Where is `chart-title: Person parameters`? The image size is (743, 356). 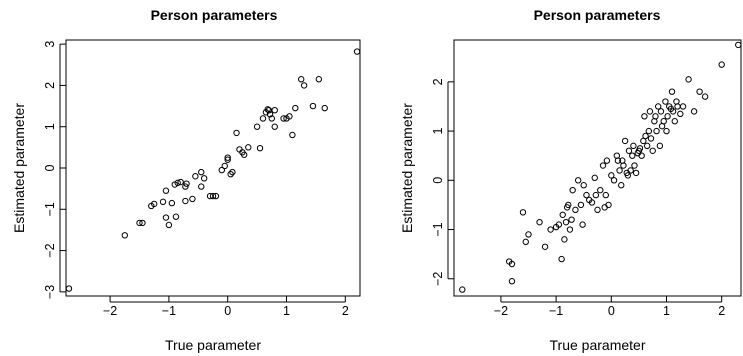 chart-title: Person parameters is located at coordinates (597, 15).